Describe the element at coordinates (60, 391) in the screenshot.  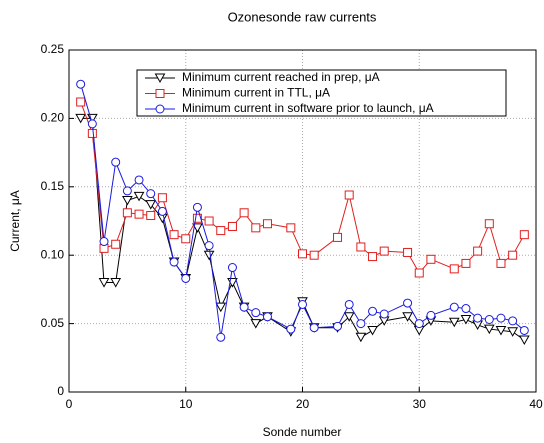
I see `y-tick-label: 0` at that location.